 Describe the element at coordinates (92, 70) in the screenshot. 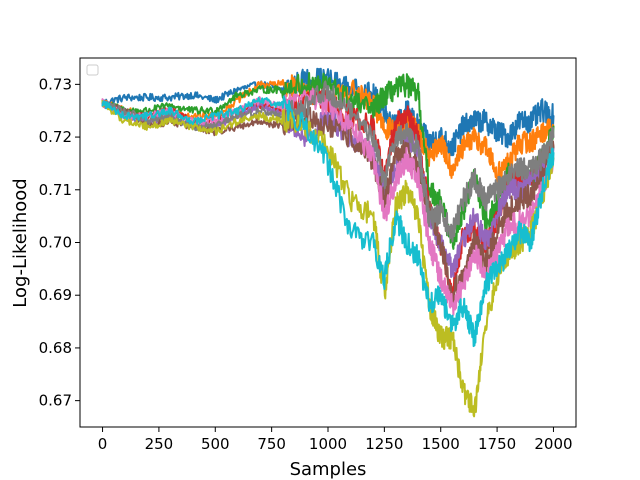

I see `legend-box` at that location.